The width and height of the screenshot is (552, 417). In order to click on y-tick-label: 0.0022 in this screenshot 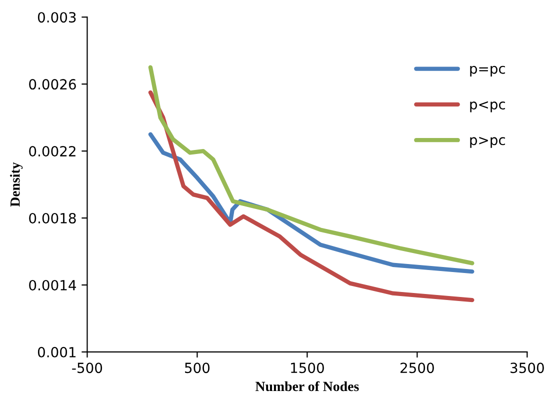, I will do `click(52, 151)`.